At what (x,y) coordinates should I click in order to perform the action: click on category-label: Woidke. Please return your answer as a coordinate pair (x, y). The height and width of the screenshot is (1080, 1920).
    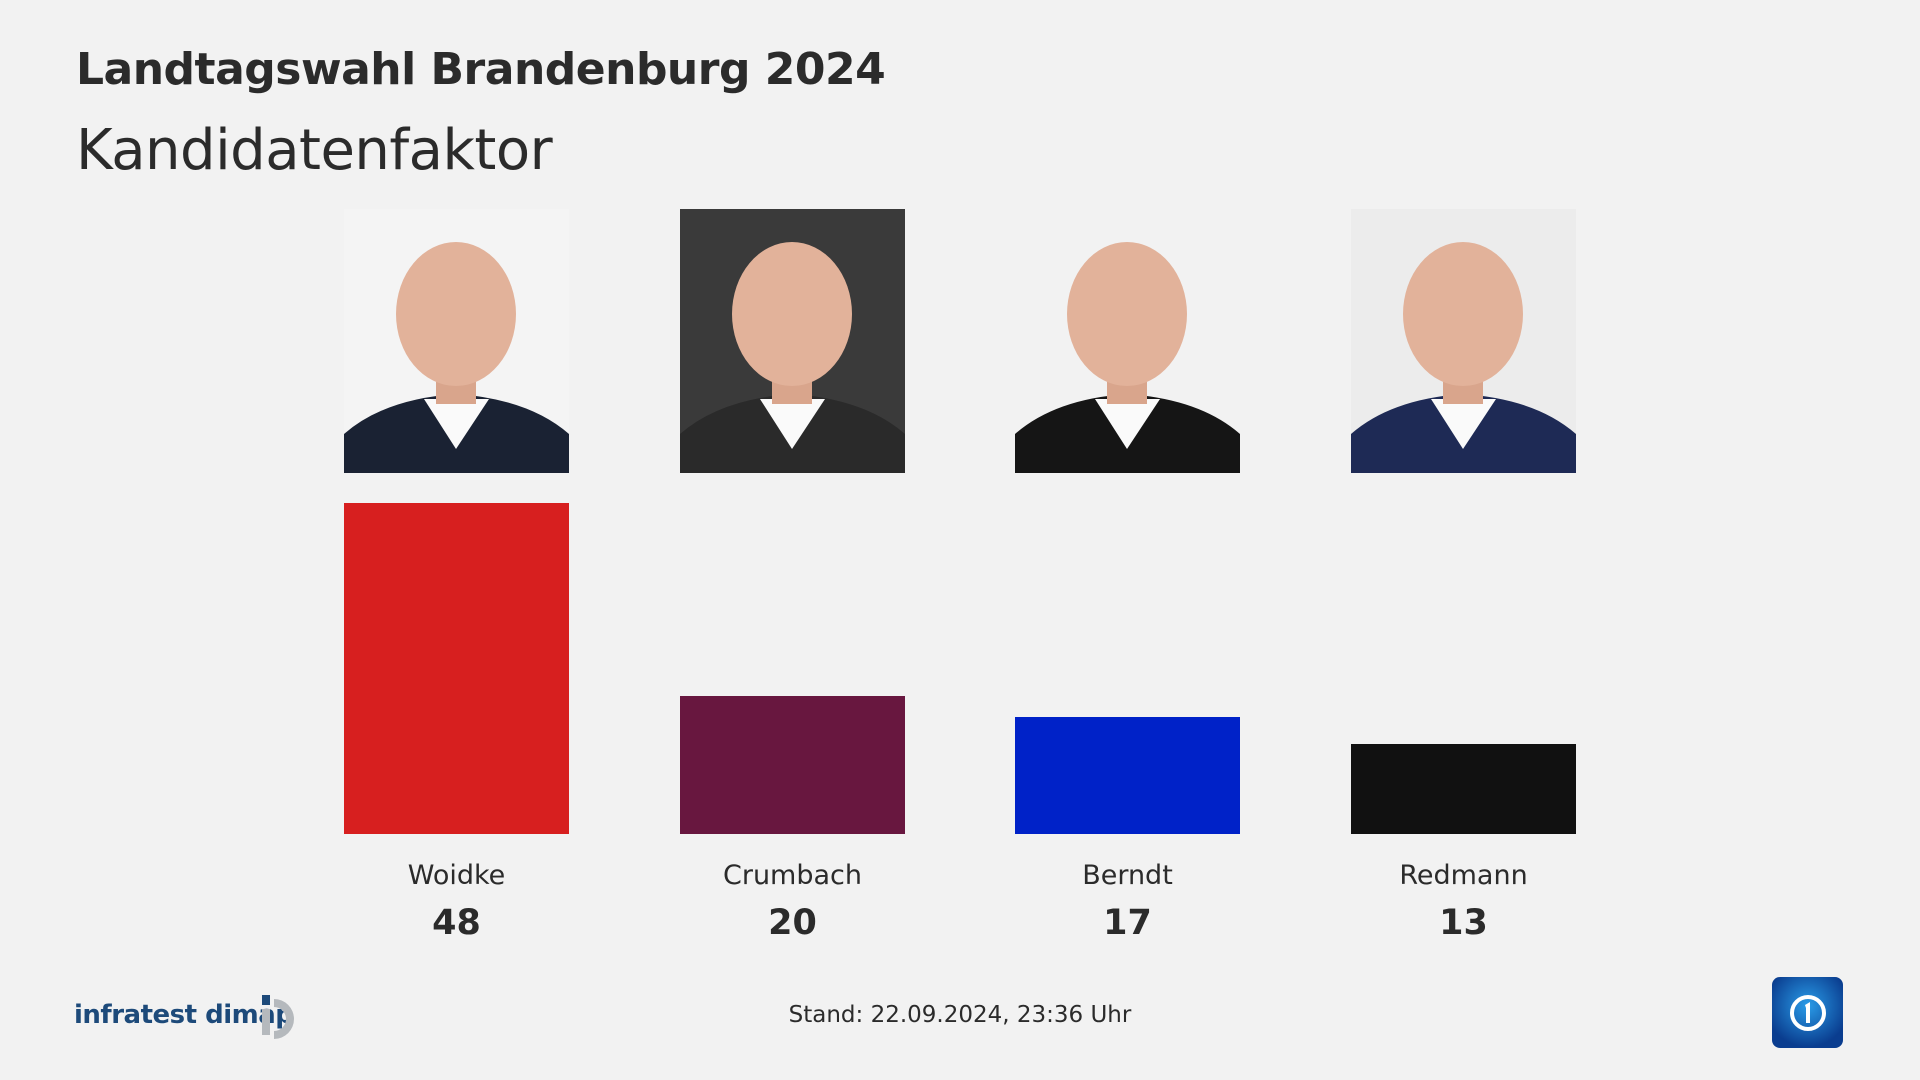
    Looking at the image, I should click on (456, 875).